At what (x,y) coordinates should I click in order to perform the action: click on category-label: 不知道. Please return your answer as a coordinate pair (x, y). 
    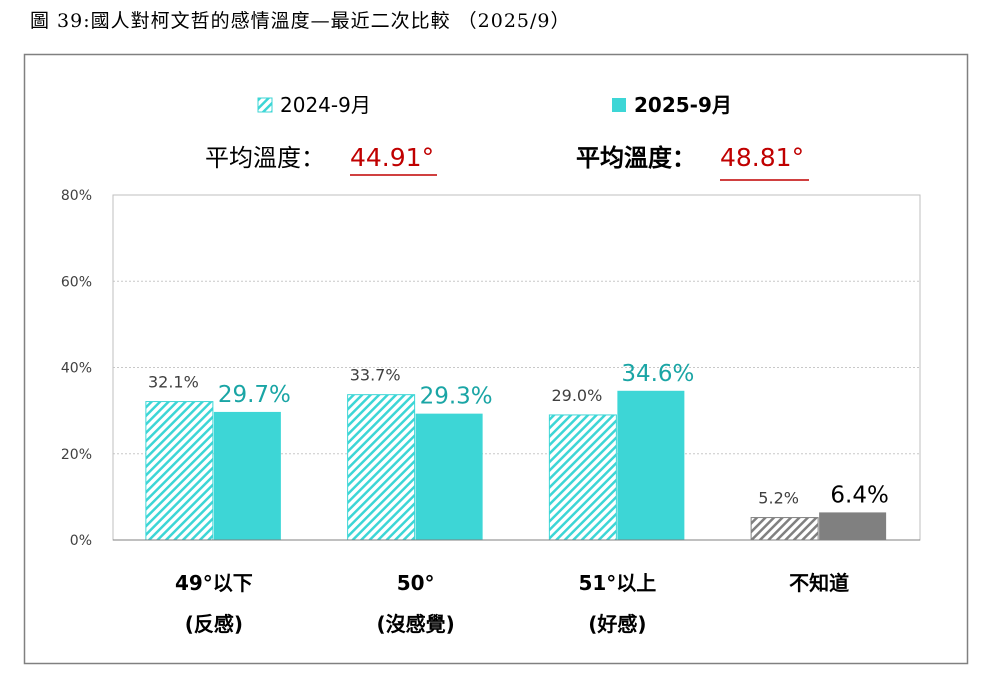
    Looking at the image, I should click on (819, 583).